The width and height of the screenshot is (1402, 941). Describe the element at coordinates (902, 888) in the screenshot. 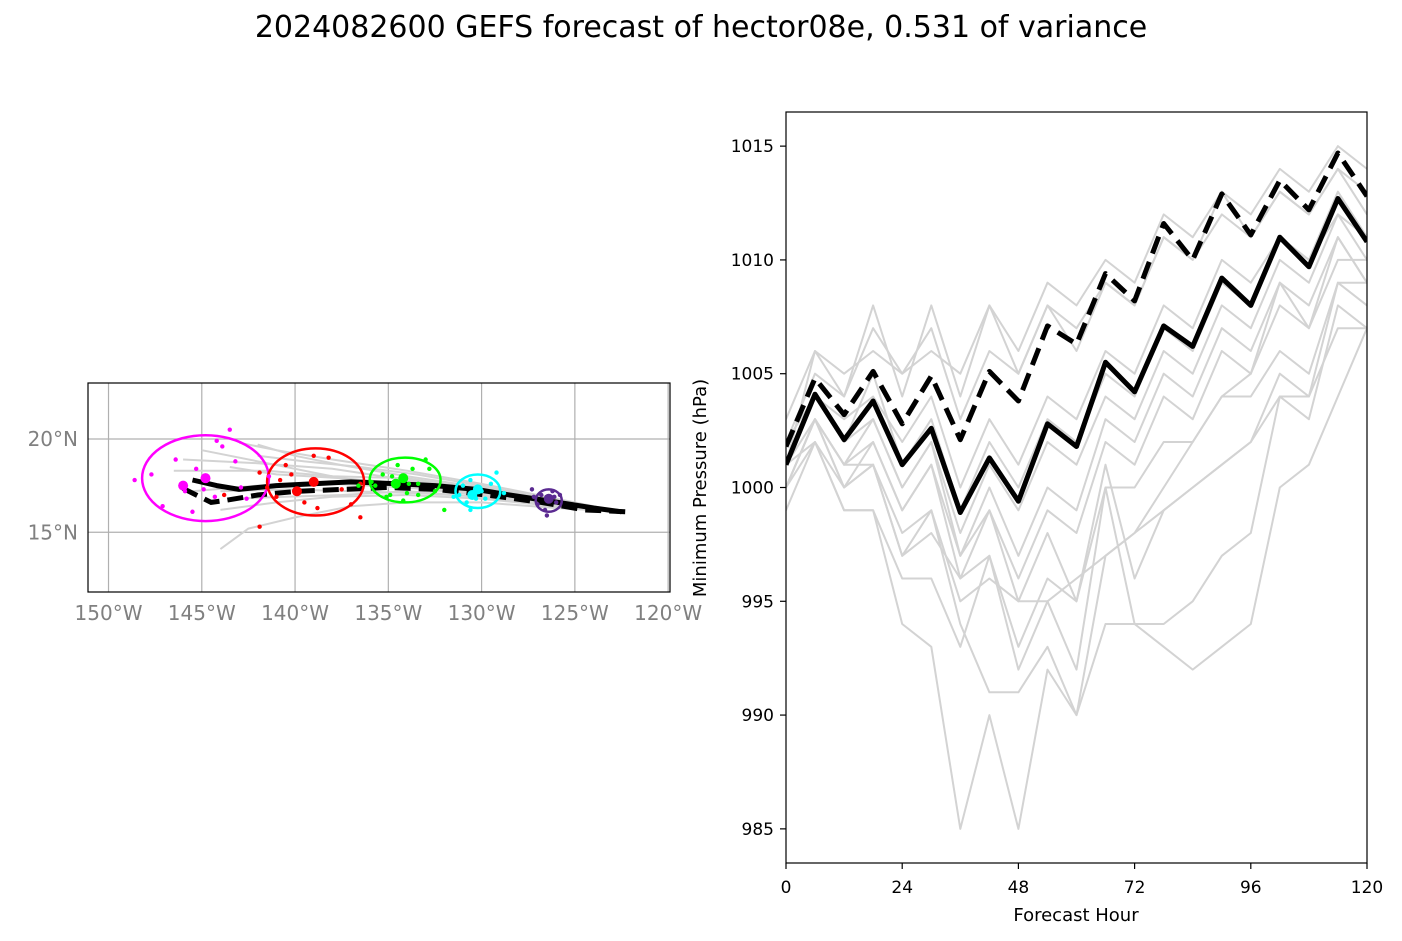

I see `x-tick-label: 24` at that location.